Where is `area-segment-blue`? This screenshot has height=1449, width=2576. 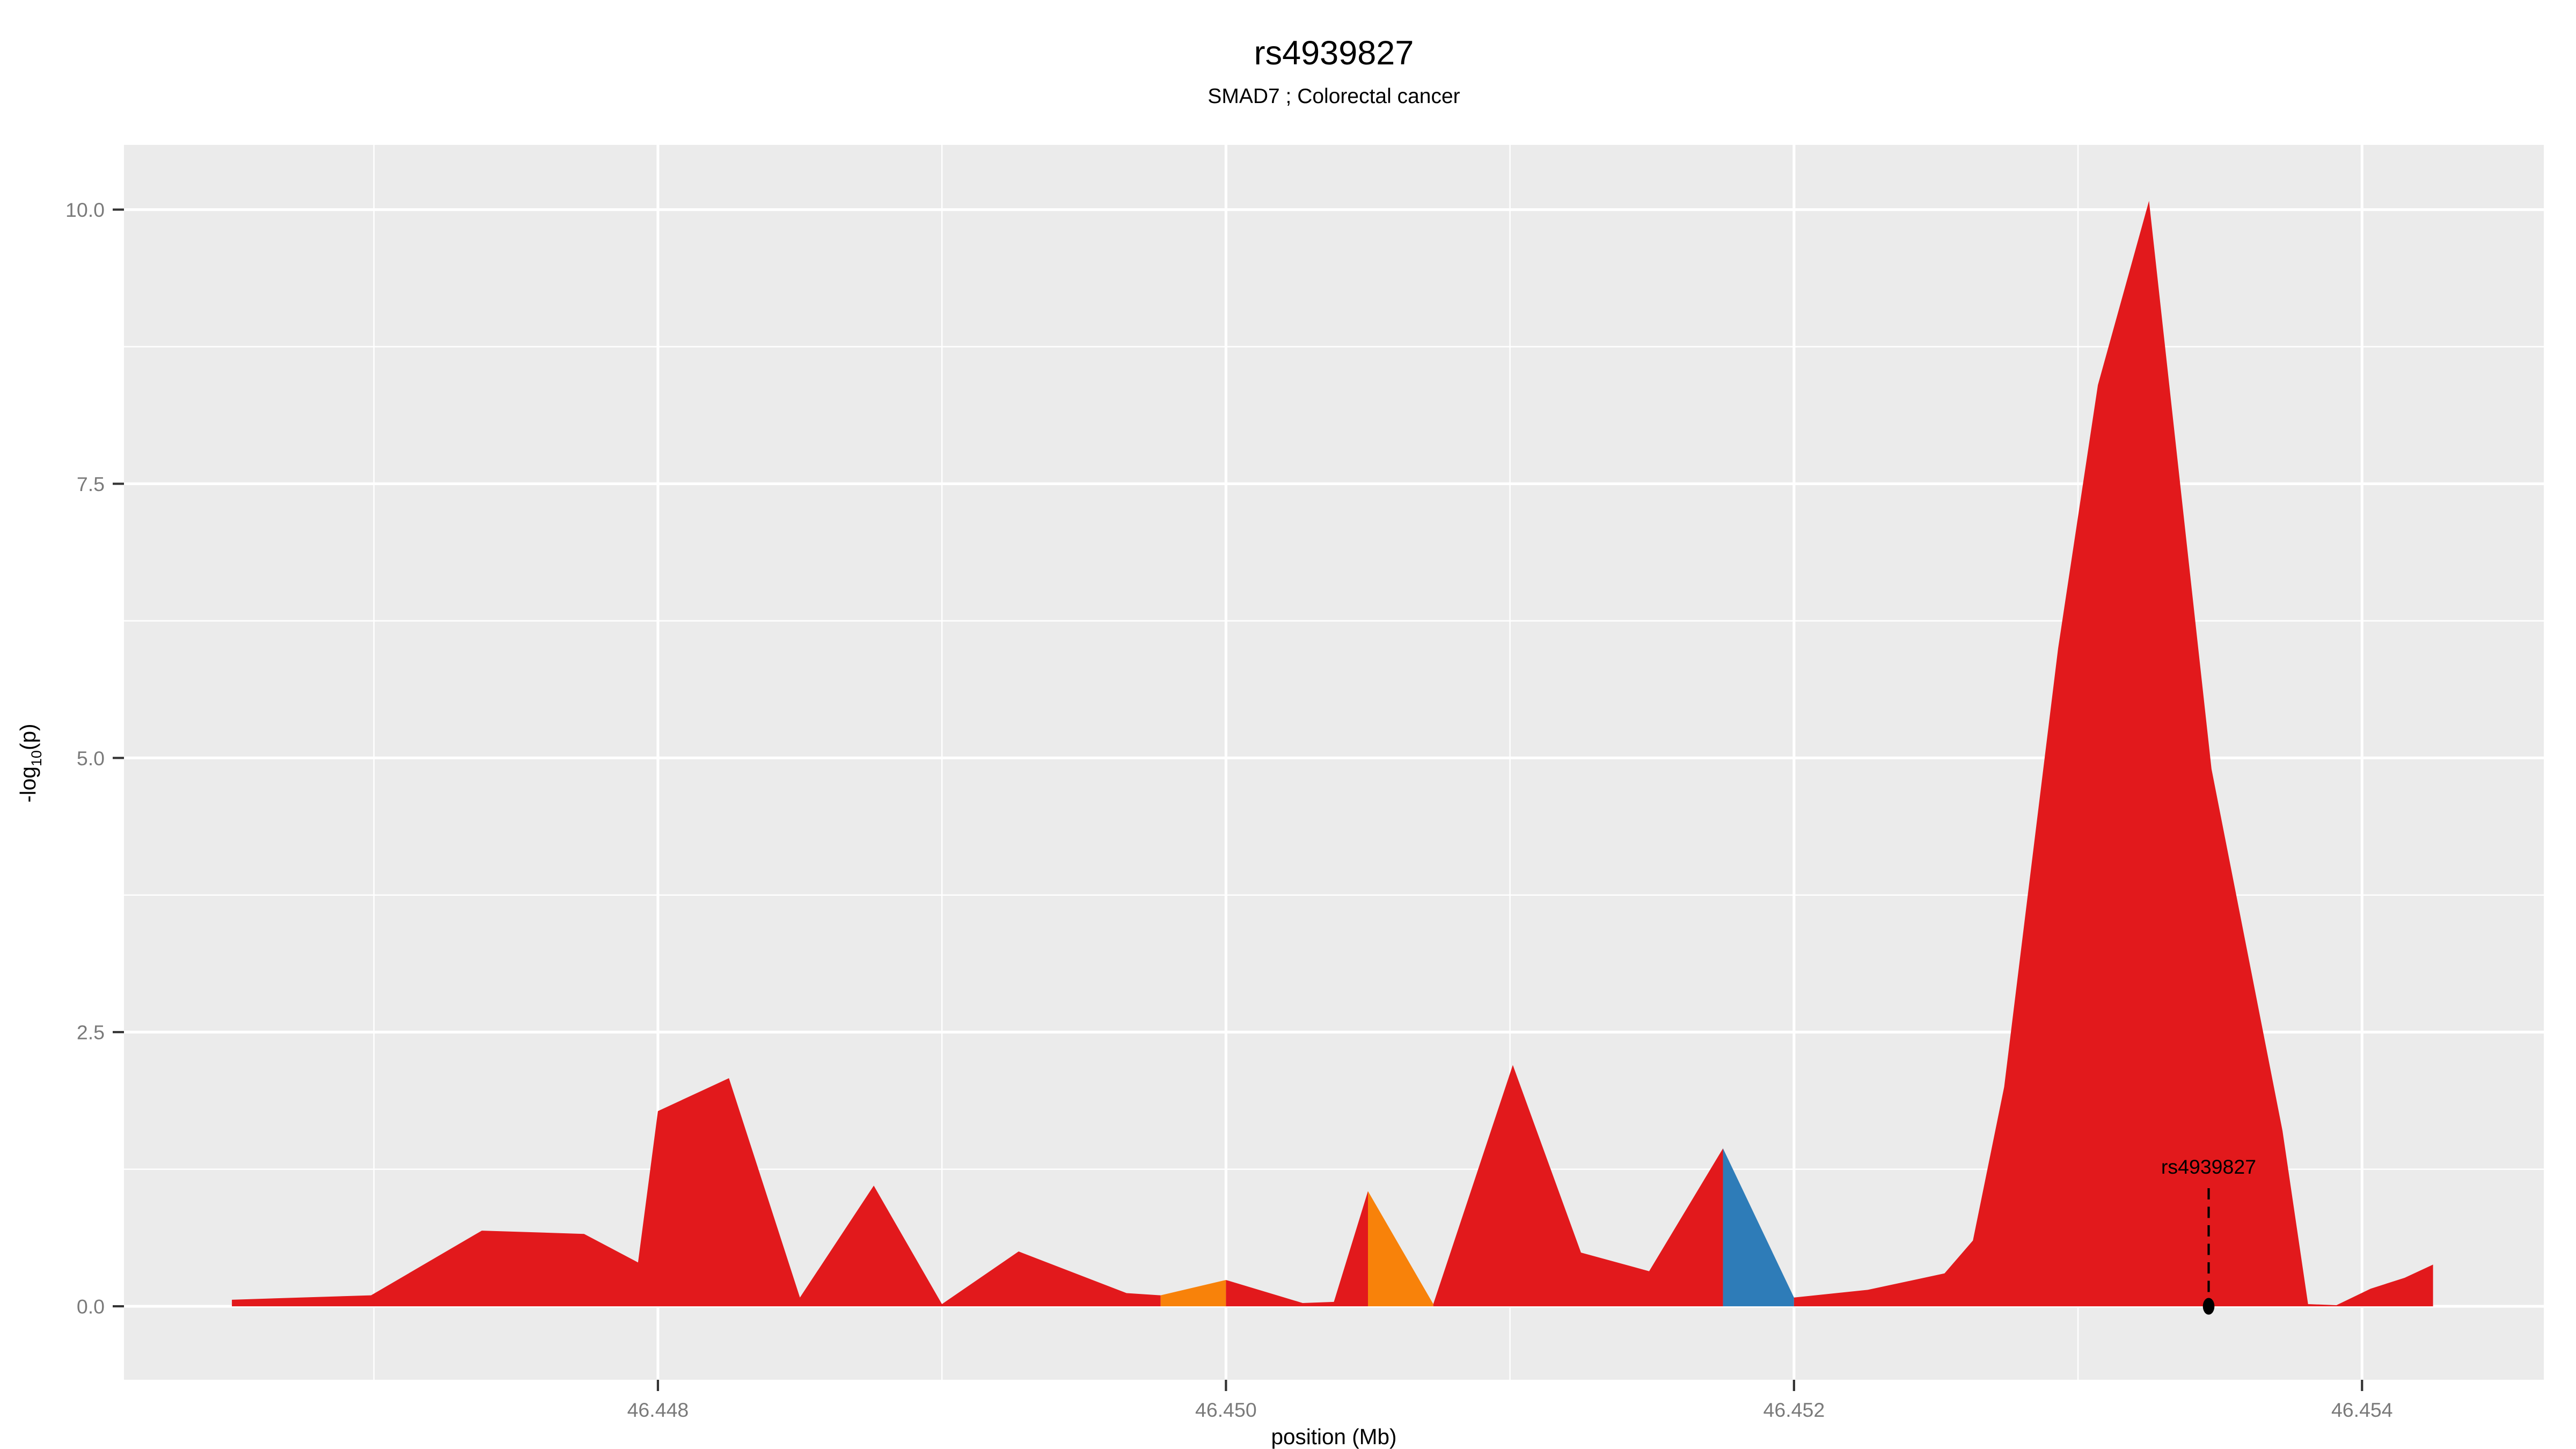 area-segment-blue is located at coordinates (1758, 1227).